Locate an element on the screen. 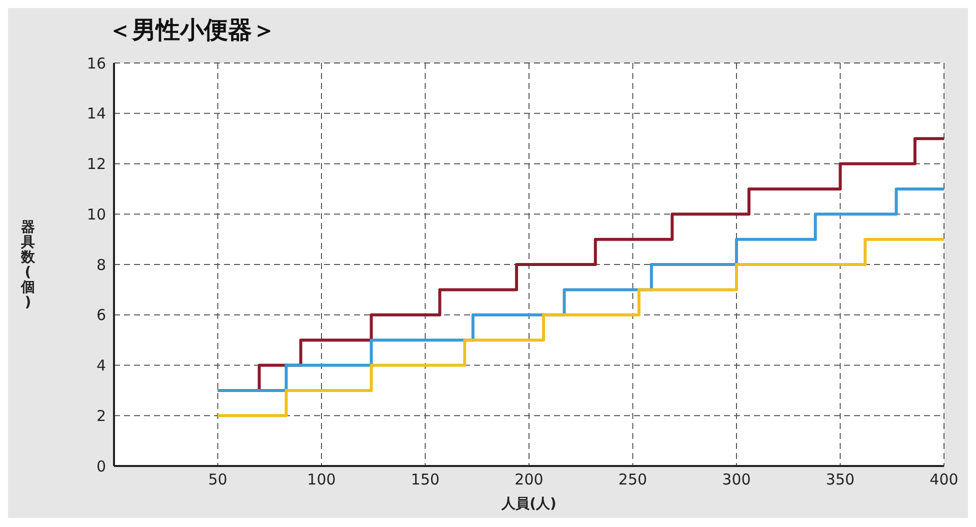 Image resolution: width=976 pixels, height=527 pixels. x-tick-label: 400 is located at coordinates (944, 479).